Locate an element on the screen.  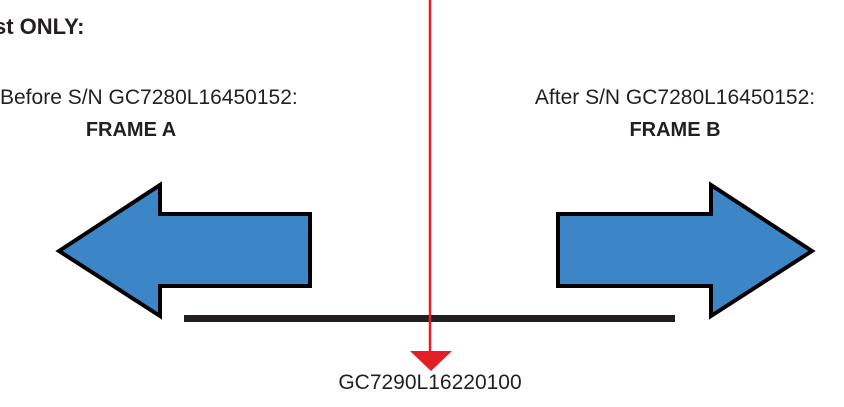
header-text: st ONLY: is located at coordinates (42, 26).